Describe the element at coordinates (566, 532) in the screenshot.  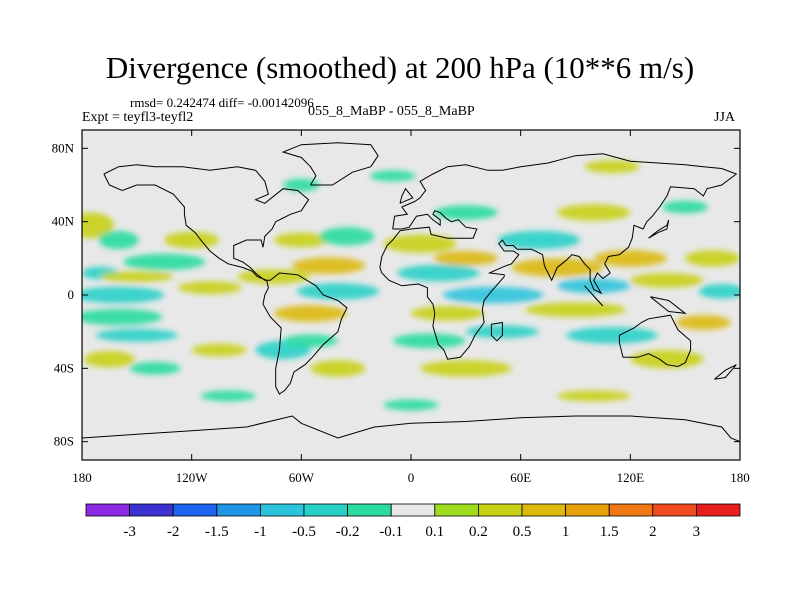
I see `colorbar-label: 1` at that location.